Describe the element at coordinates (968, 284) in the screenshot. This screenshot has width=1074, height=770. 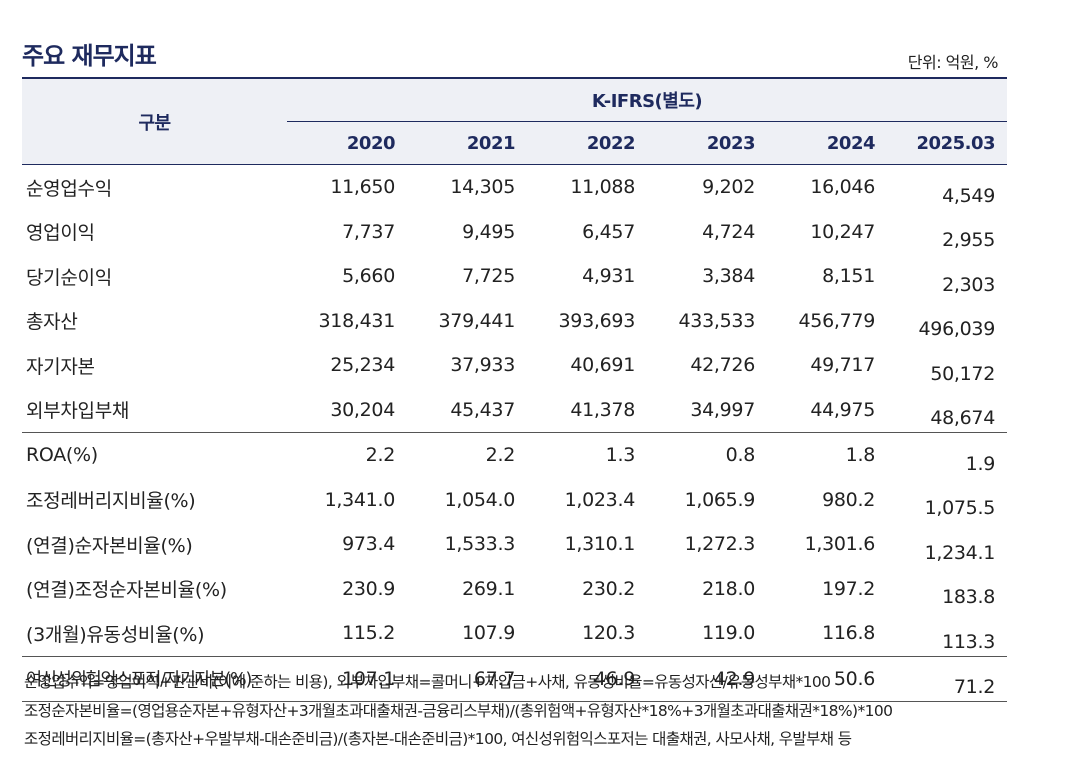
I see `cell-value: 2,303` at that location.